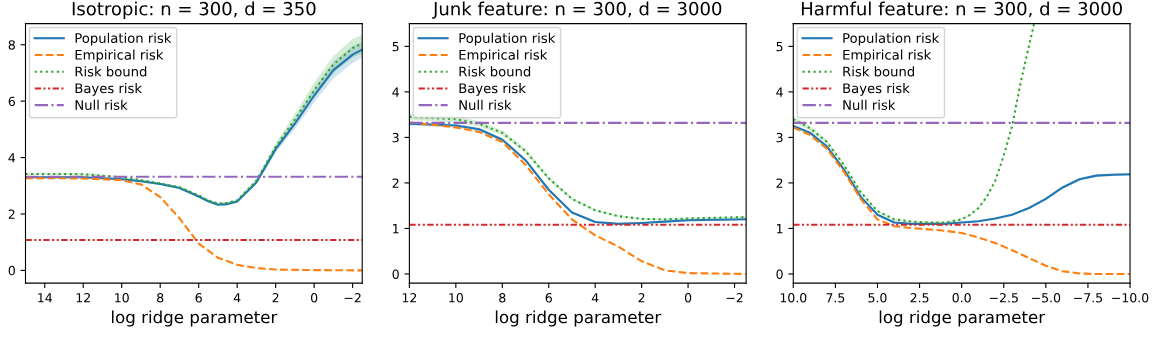  Describe the element at coordinates (919, 298) in the screenshot. I see `x-tick-label: 2.5` at that location.